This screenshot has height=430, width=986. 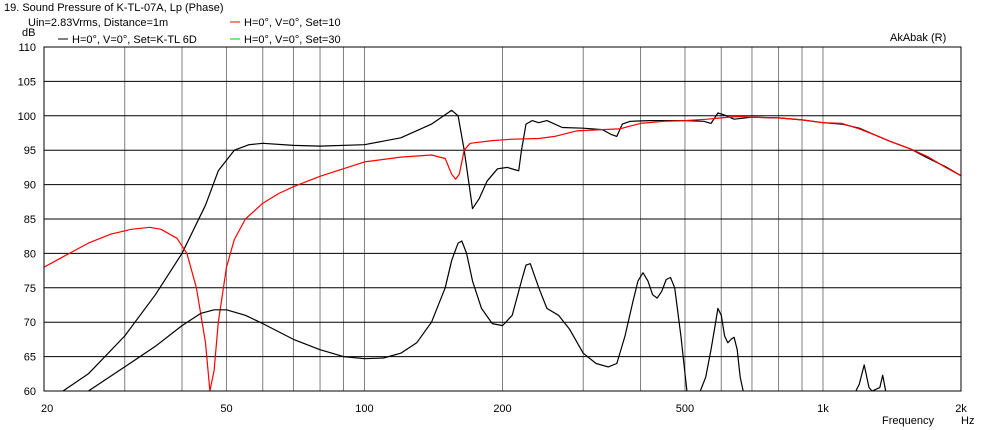 I want to click on x-tick-label: 200, so click(x=502, y=409).